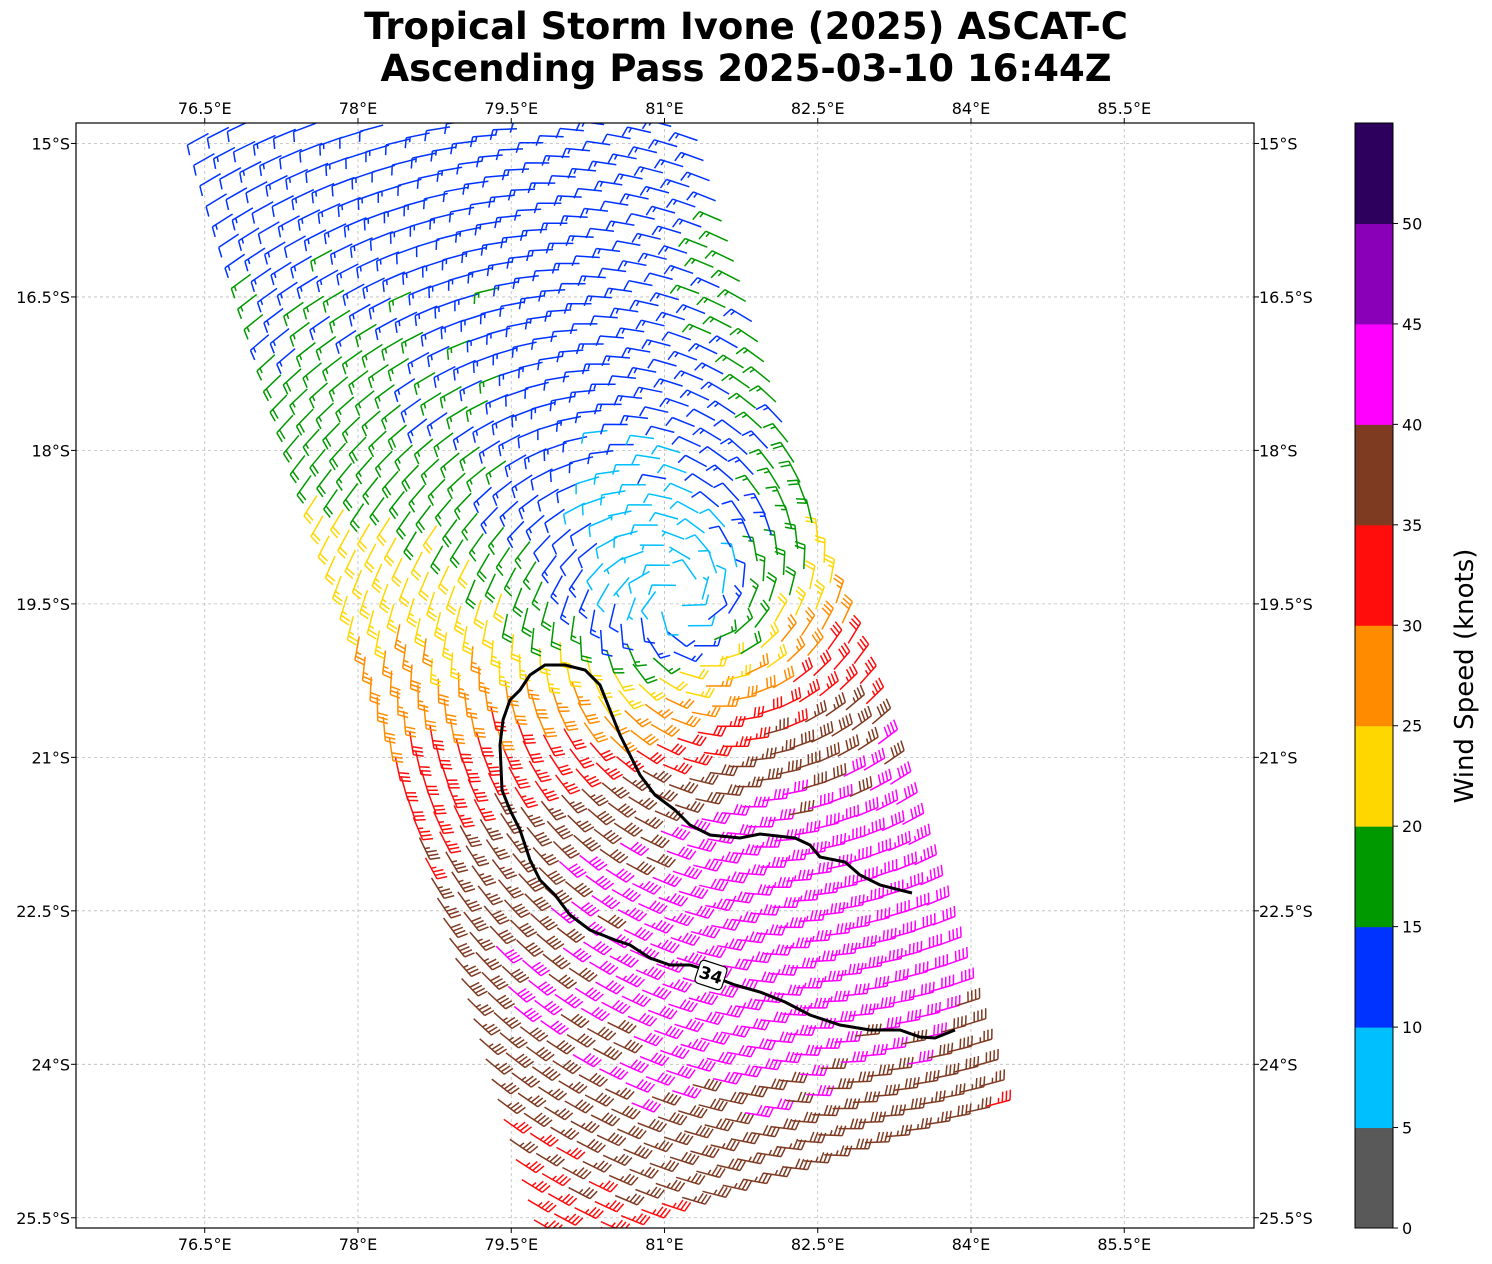 The height and width of the screenshot is (1264, 1492). What do you see at coordinates (727, 851) in the screenshot?
I see `contour-34kt: 34` at bounding box center [727, 851].